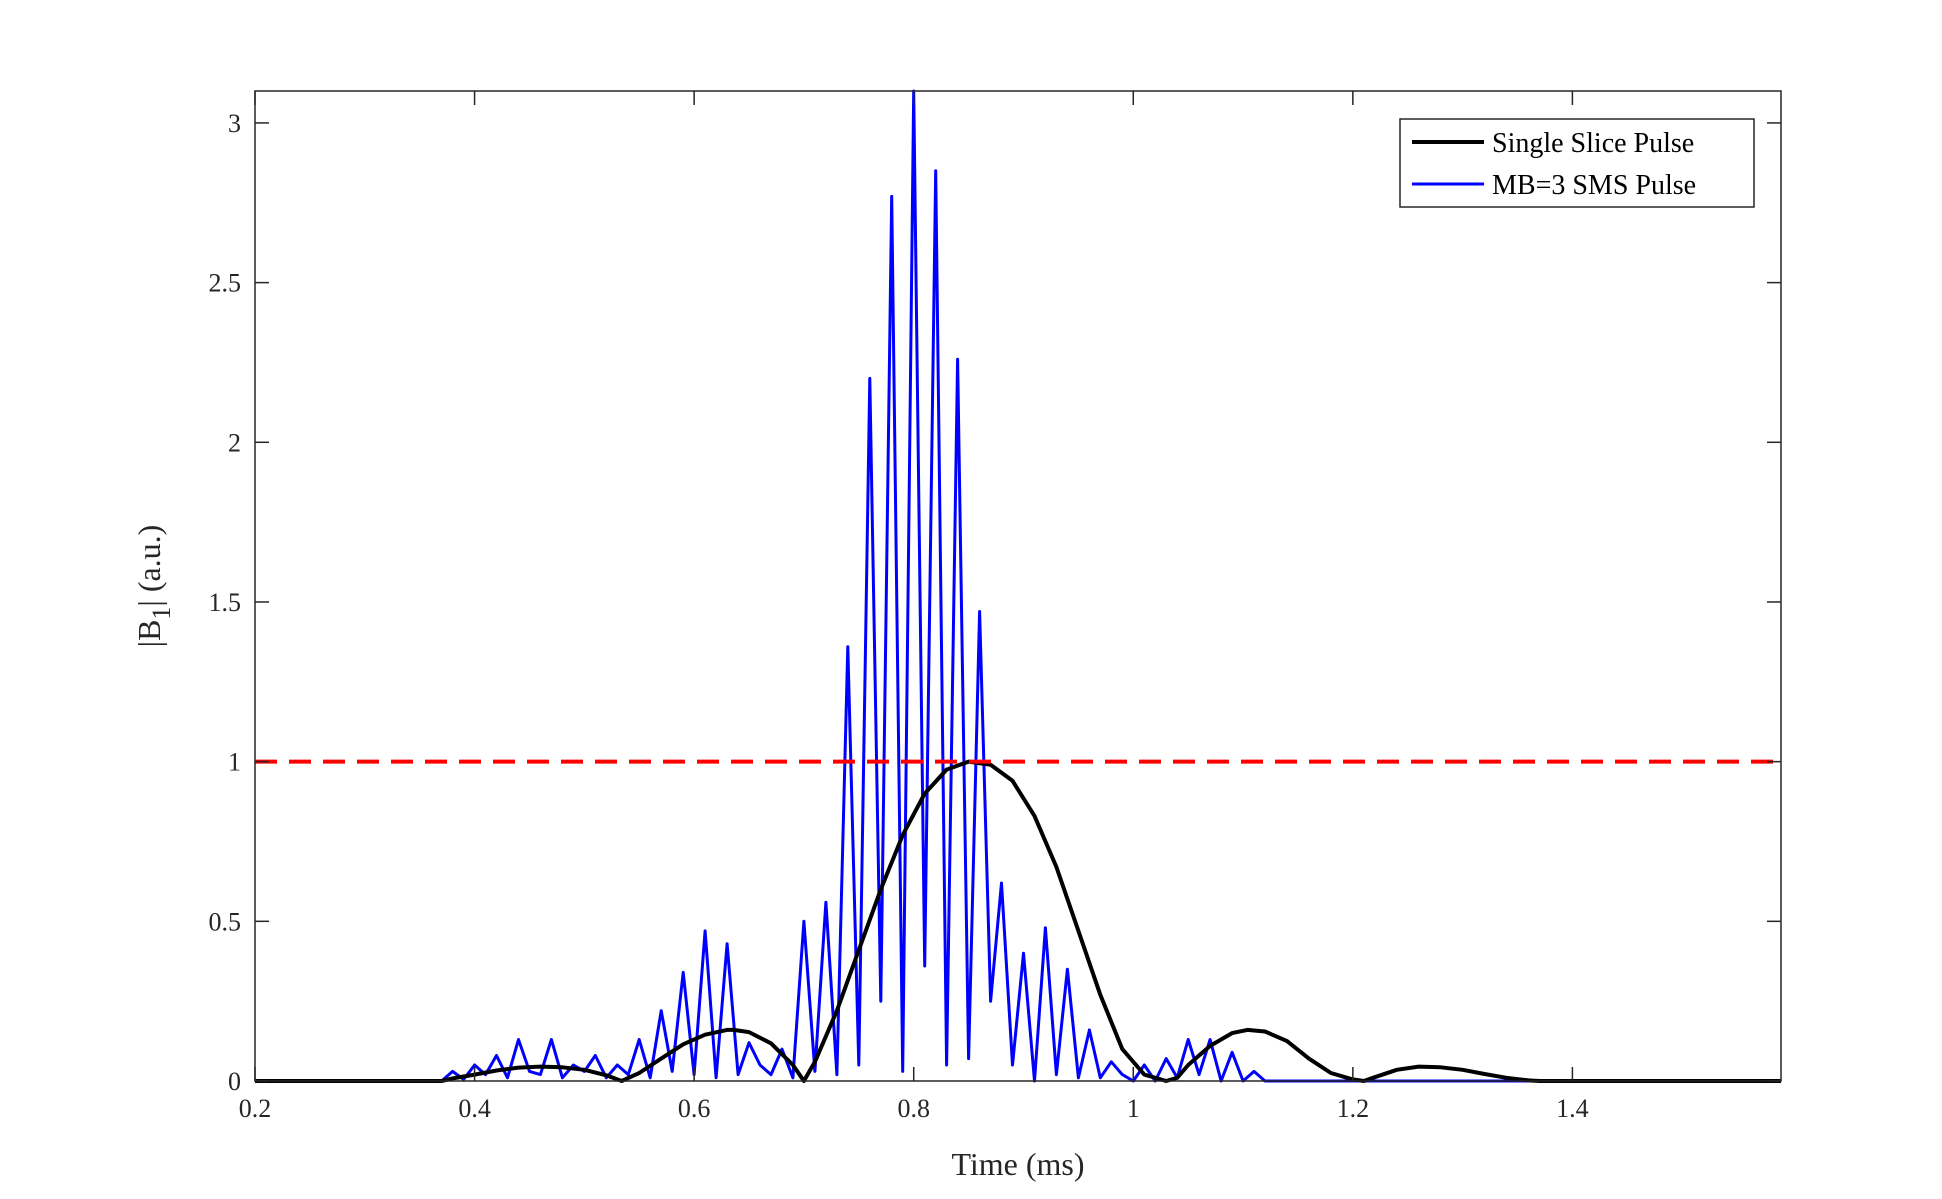  I want to click on x-axis-label: Time (ms), so click(1017, 1164).